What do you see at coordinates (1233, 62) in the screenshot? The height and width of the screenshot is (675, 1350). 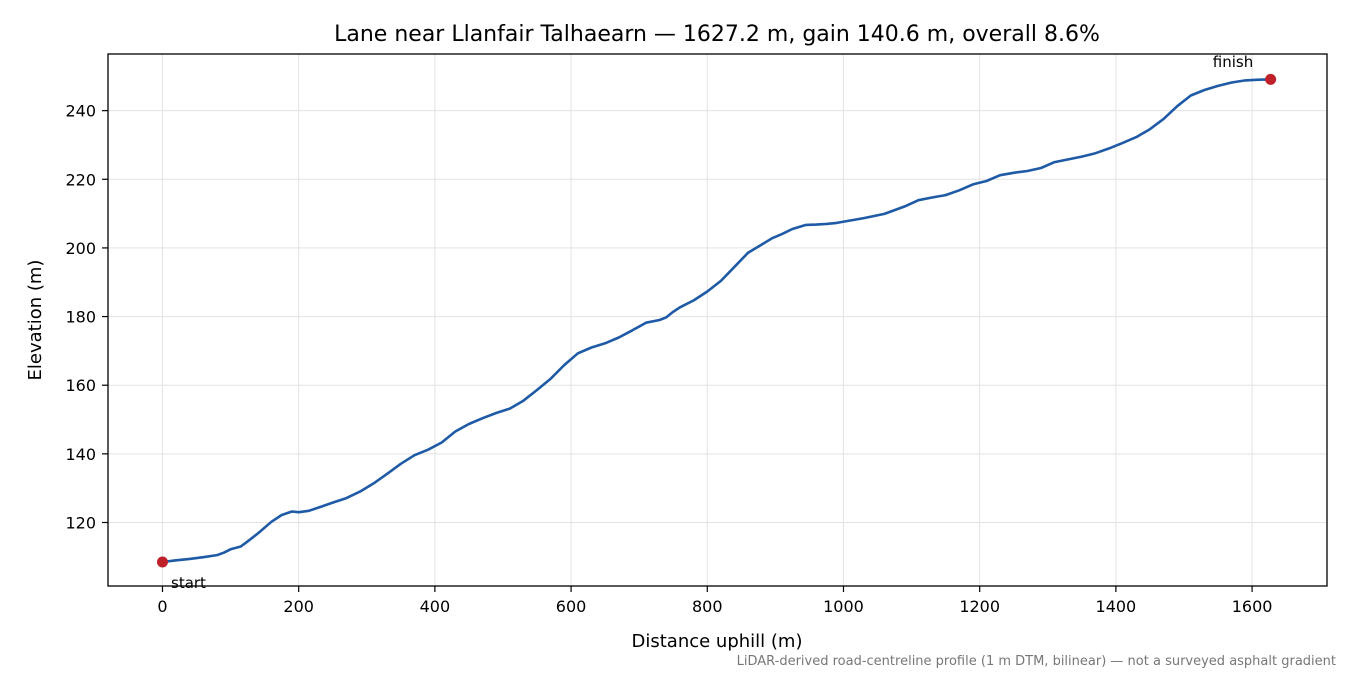 I see `finish-annotation: finish` at bounding box center [1233, 62].